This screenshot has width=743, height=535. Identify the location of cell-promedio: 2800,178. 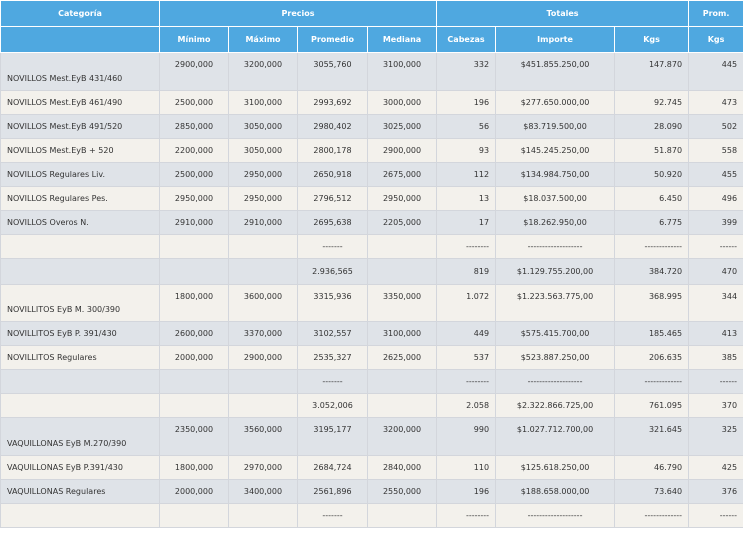
(332, 150).